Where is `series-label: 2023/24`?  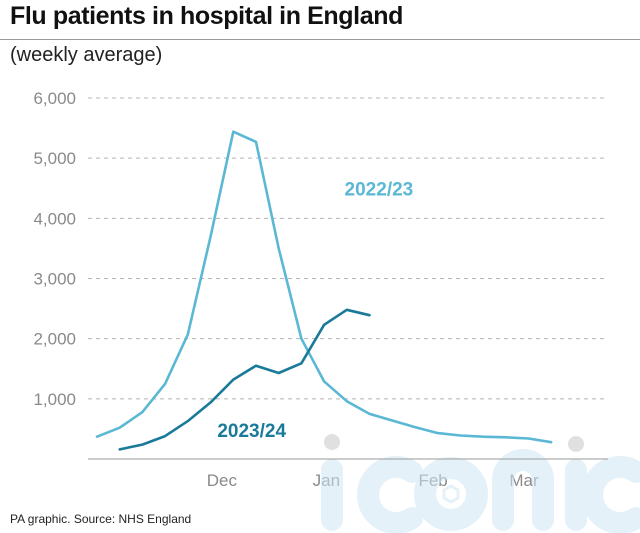 series-label: 2023/24 is located at coordinates (251, 431).